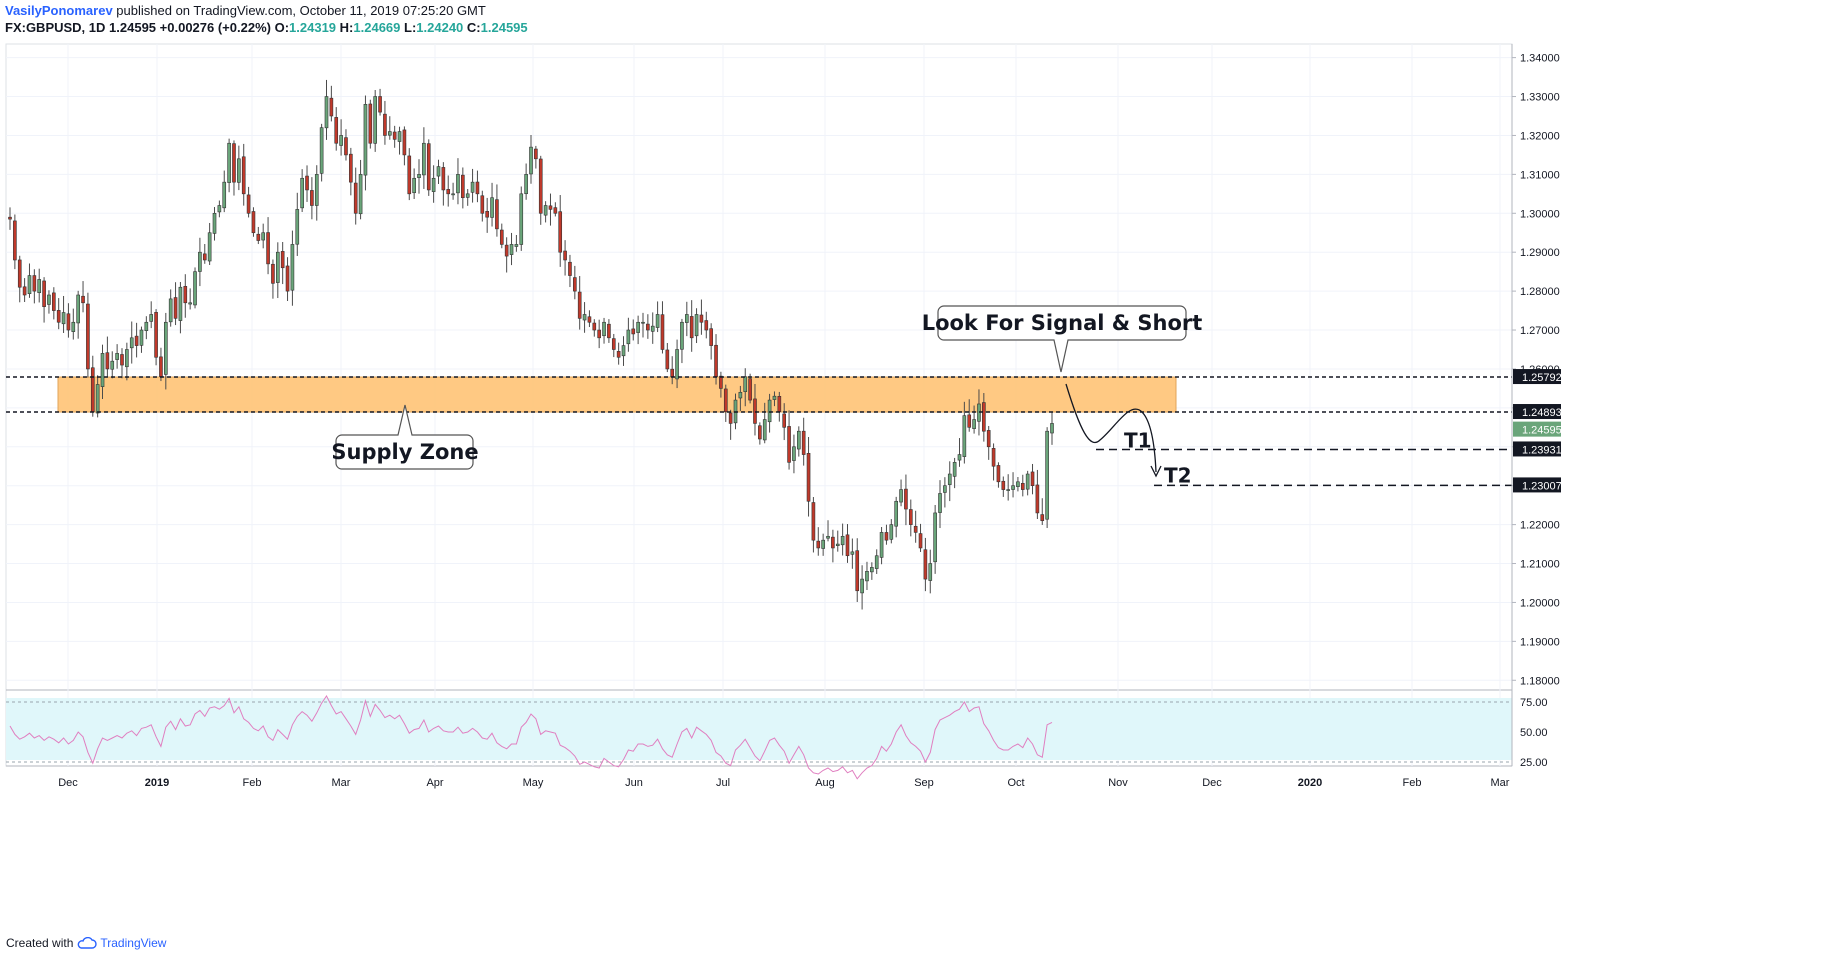 This screenshot has width=1828, height=962. Describe the element at coordinates (410, 27) in the screenshot. I see `low-label: L:` at that location.